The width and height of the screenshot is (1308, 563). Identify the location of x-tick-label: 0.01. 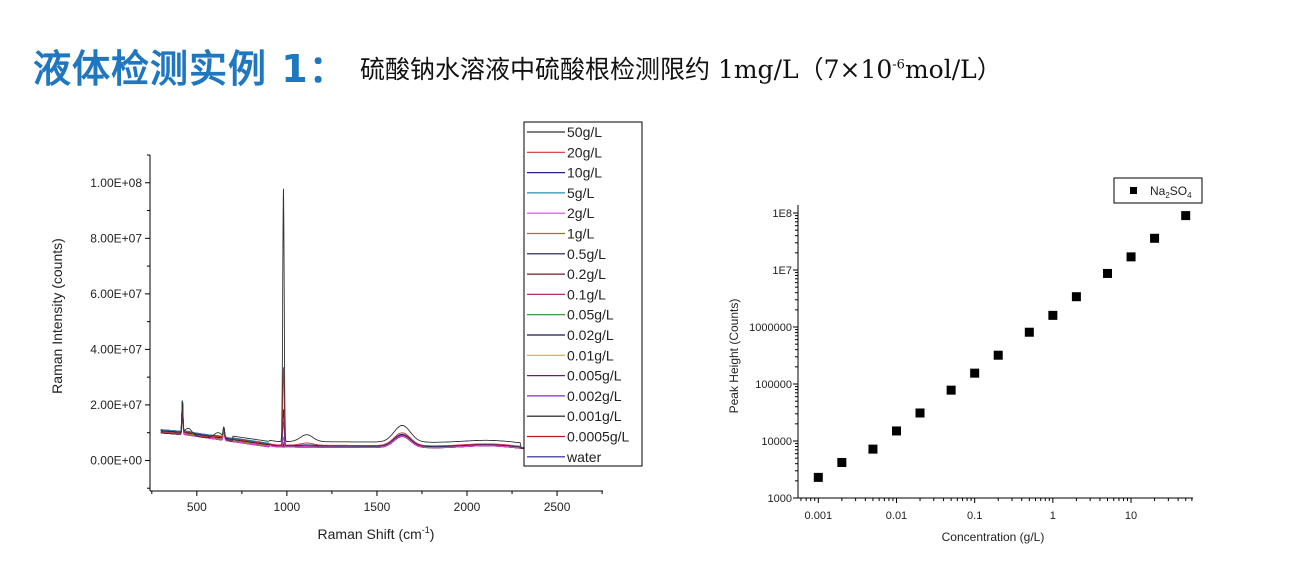
(896, 516).